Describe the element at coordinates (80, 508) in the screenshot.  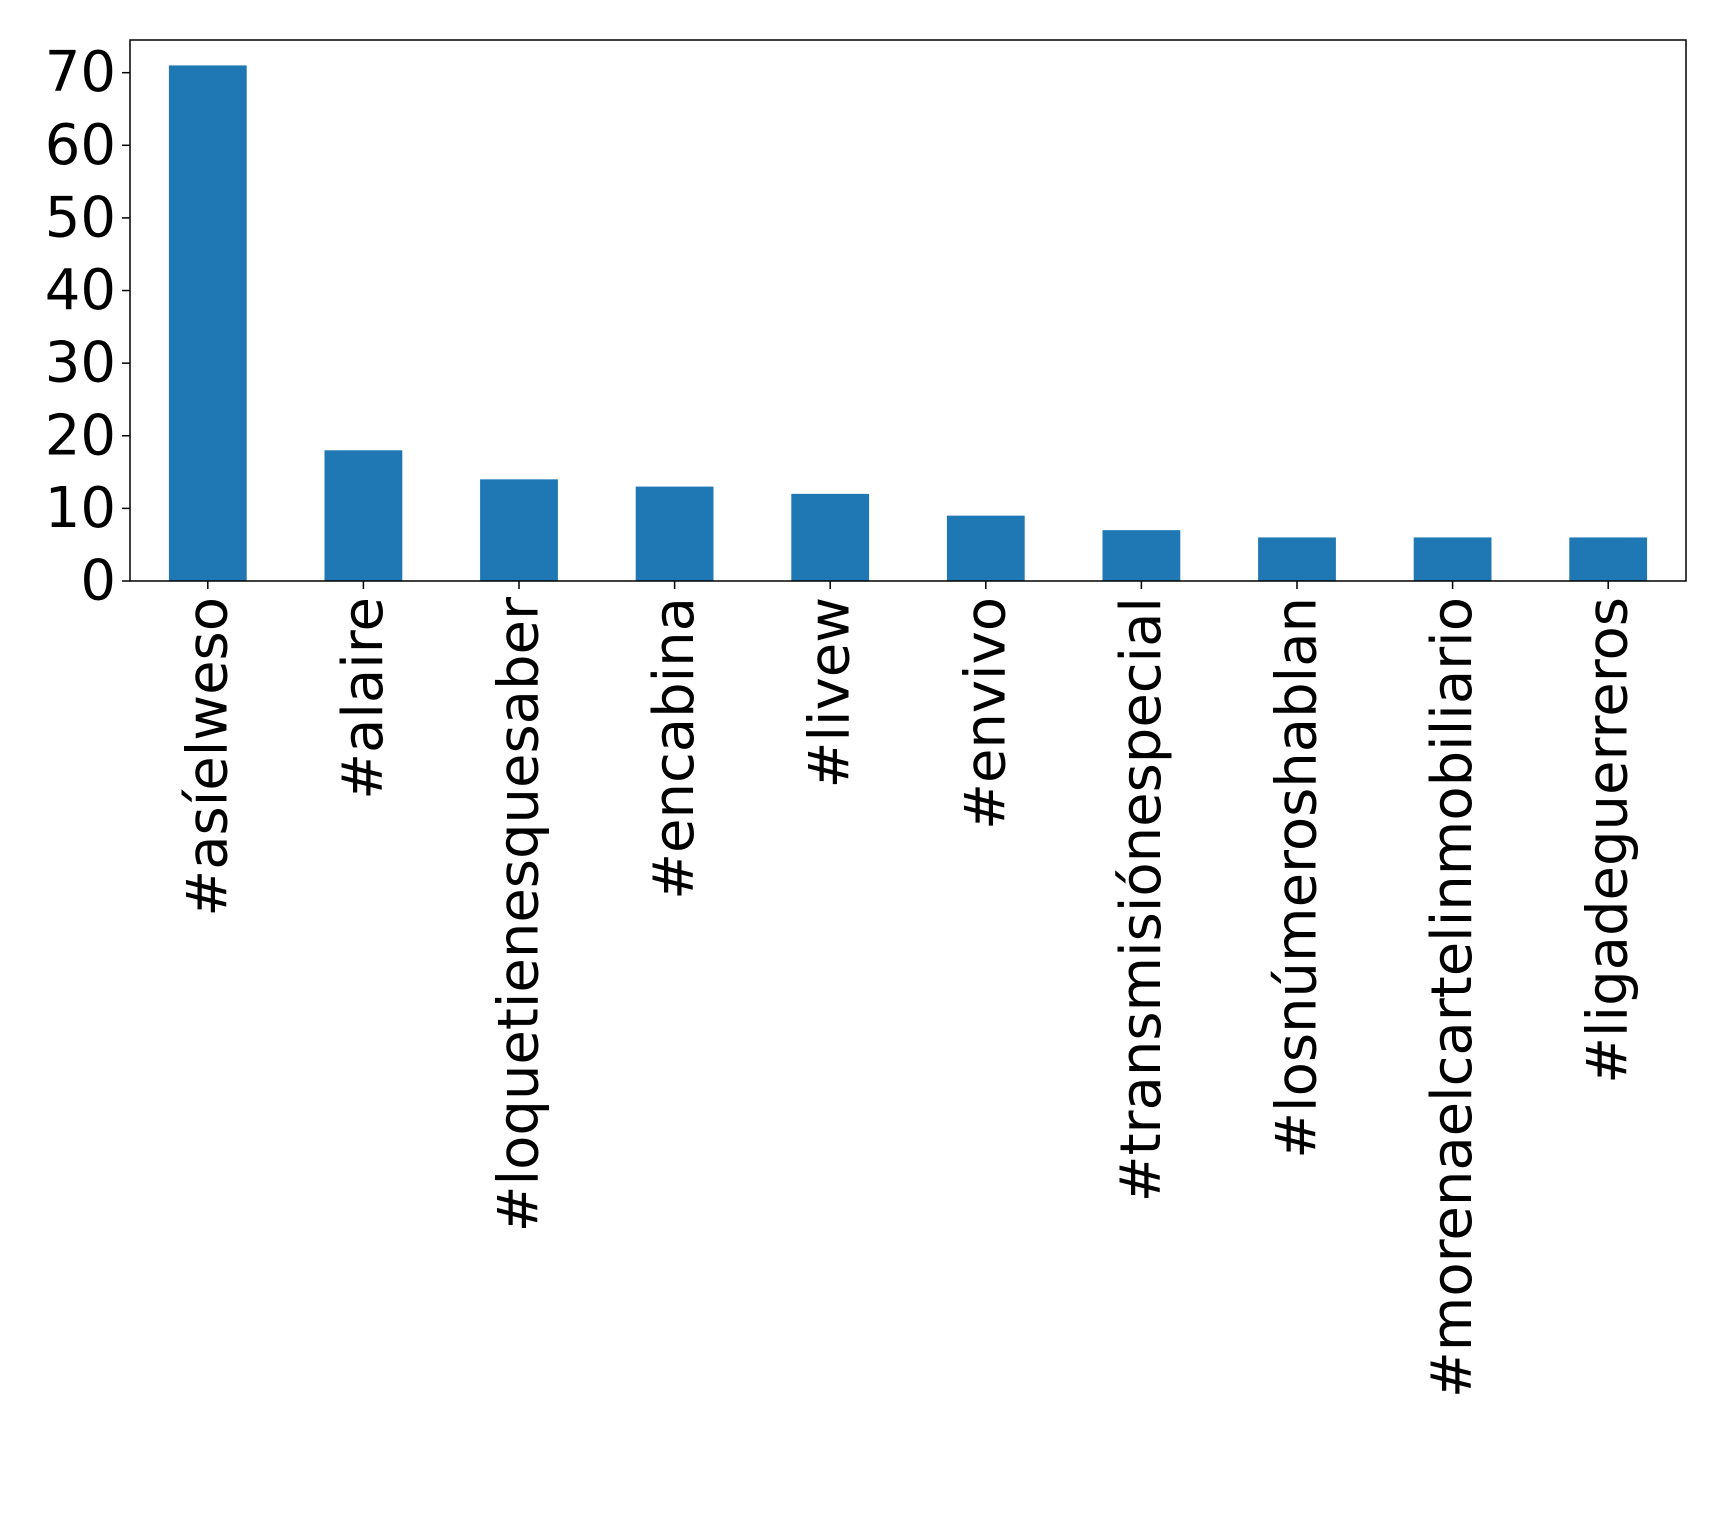
I see `y-tick-label: 10` at that location.